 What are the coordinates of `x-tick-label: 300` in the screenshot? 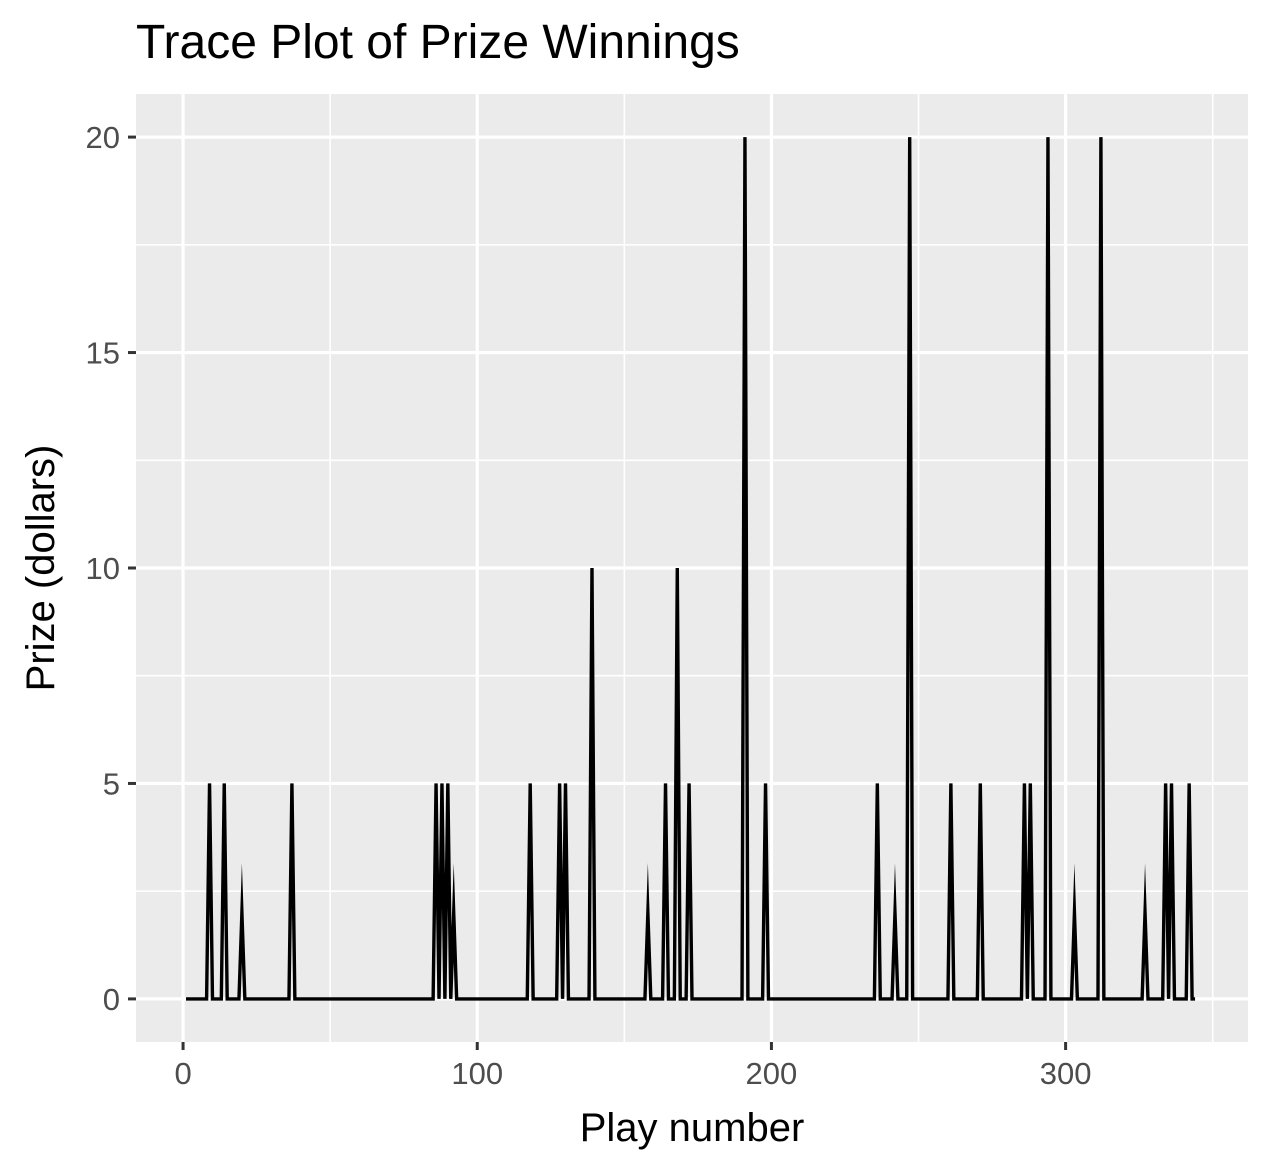 It's located at (1066, 1073).